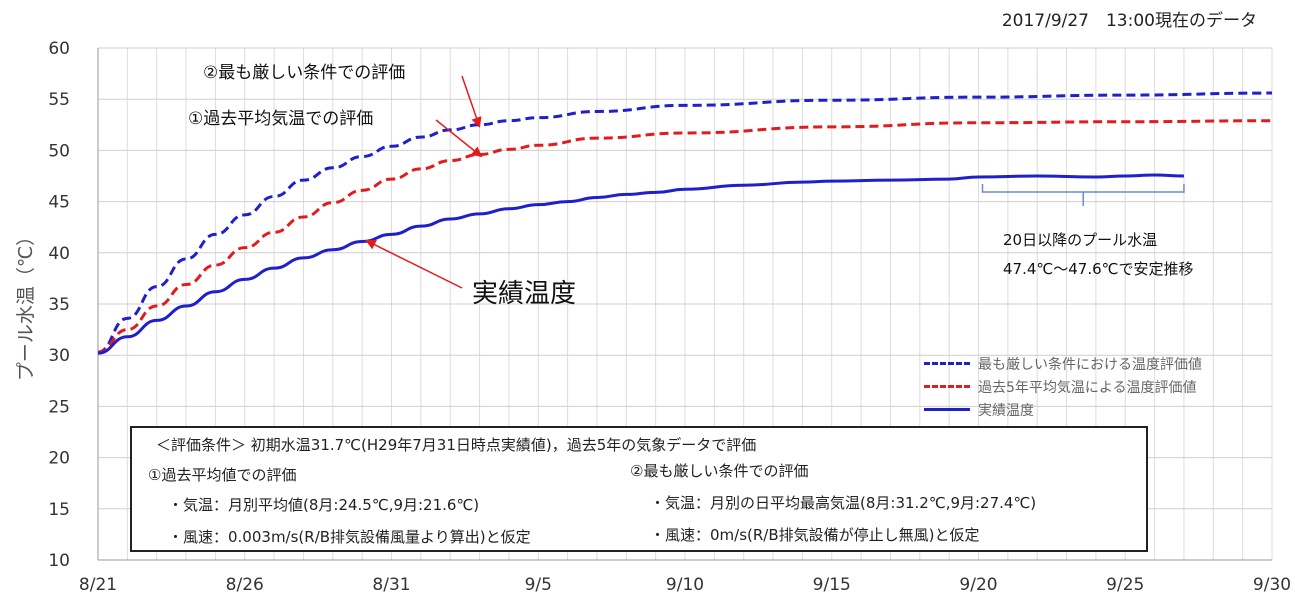 This screenshot has width=1295, height=597. I want to click on legend-swatch-worst, so click(947, 363).